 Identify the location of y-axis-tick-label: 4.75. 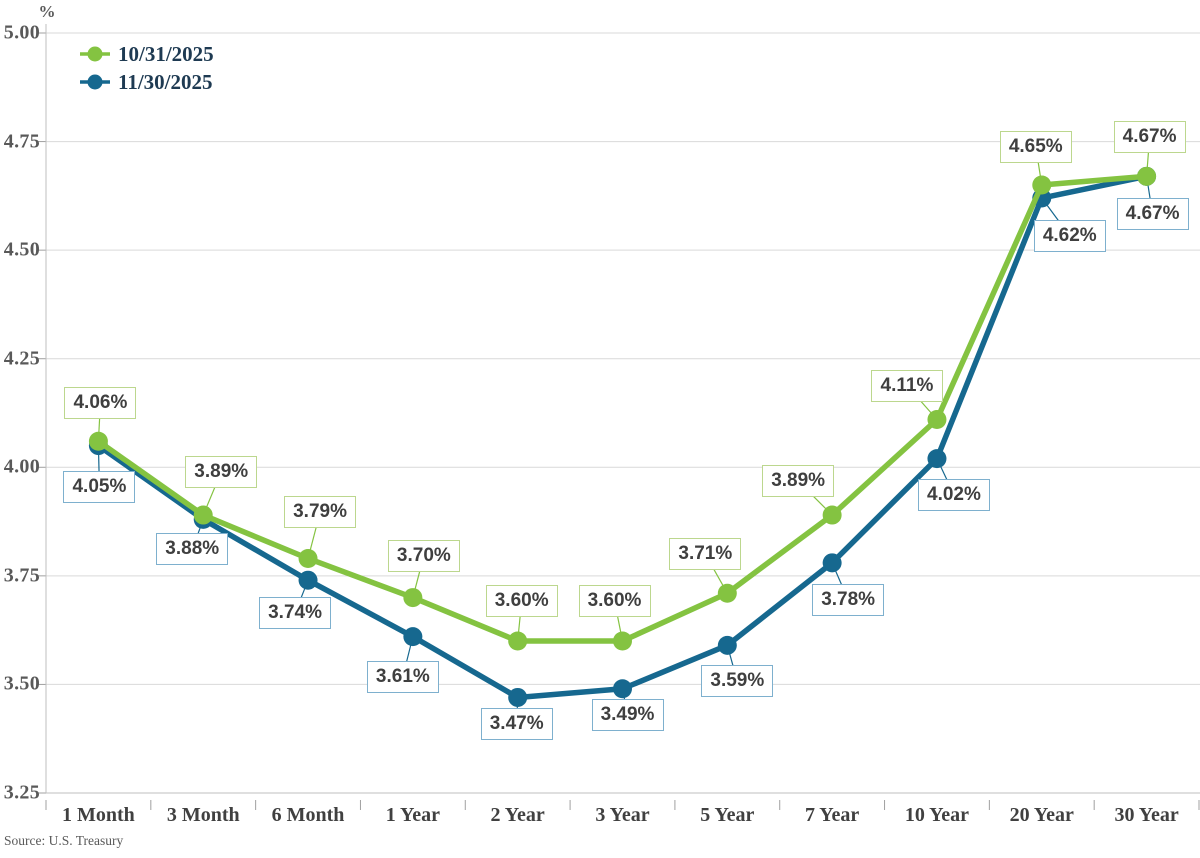
(21, 141).